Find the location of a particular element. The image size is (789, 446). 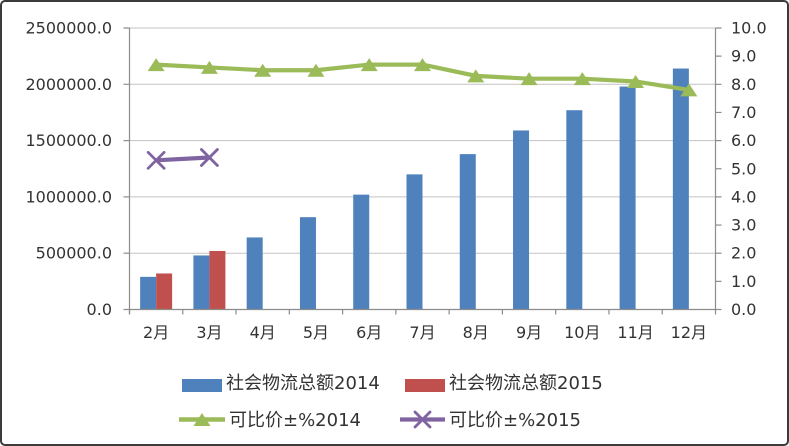

left-axis-label-1: 500000.0 is located at coordinates (74, 253).